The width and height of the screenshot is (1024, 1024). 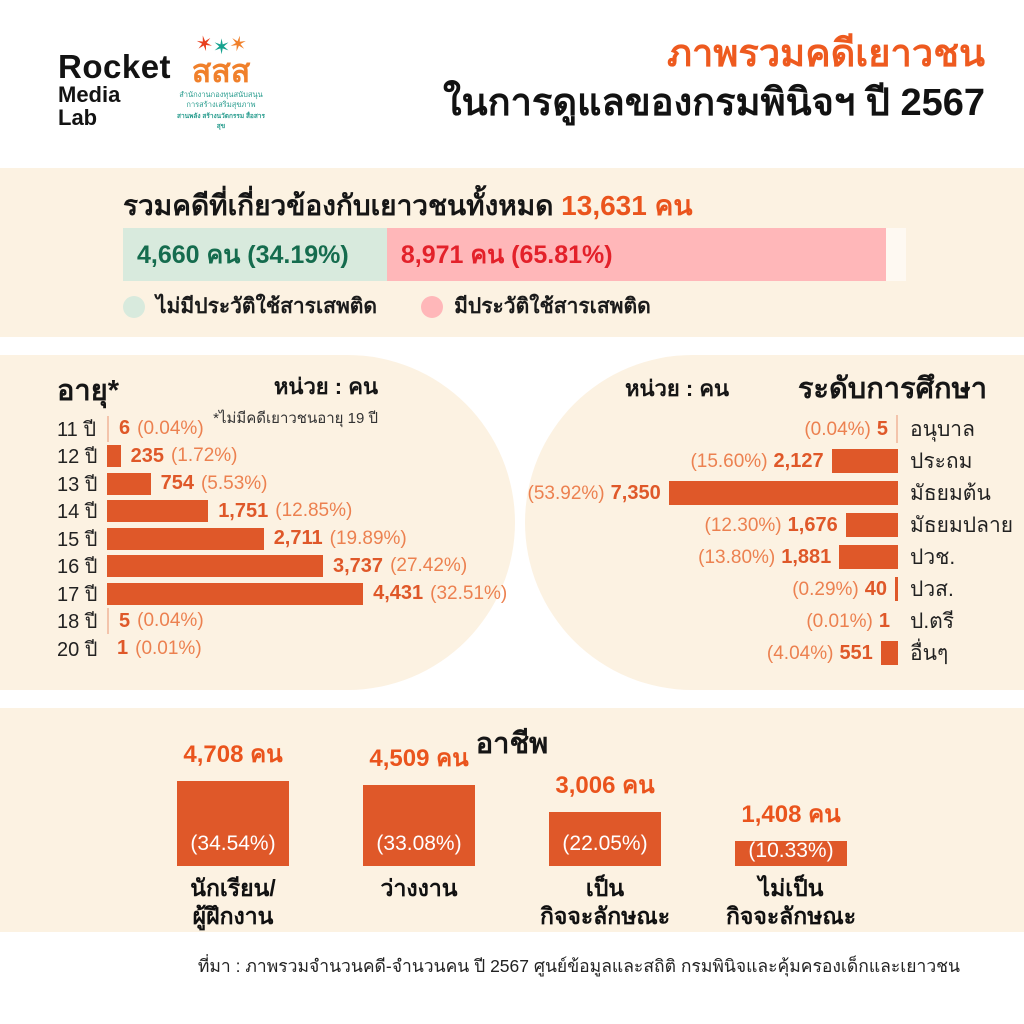 I want to click on education-percent: (13.80%), so click(x=737, y=557).